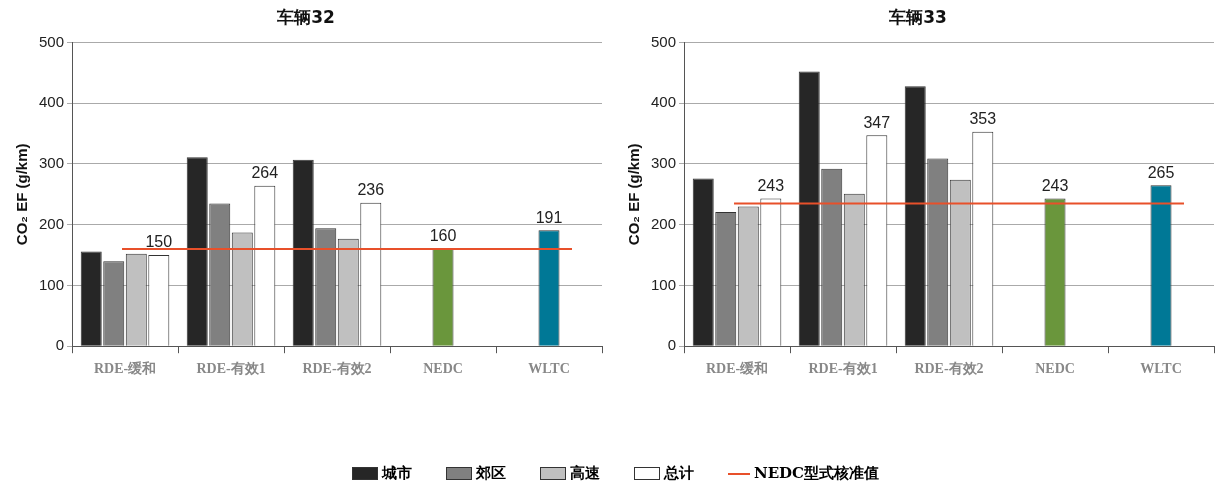 This screenshot has width=1231, height=489. What do you see at coordinates (816, 473) in the screenshot?
I see `legend-label: NEDC型式核准值` at bounding box center [816, 473].